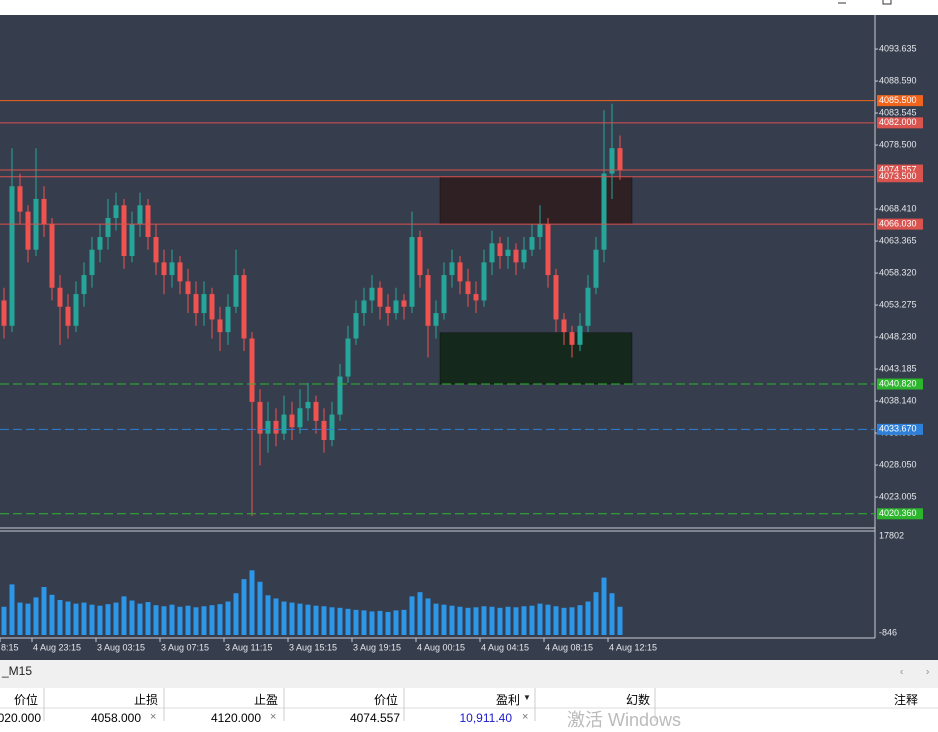 The width and height of the screenshot is (938, 732). Describe the element at coordinates (16, 671) in the screenshot. I see `chart-tab: _M15` at that location.